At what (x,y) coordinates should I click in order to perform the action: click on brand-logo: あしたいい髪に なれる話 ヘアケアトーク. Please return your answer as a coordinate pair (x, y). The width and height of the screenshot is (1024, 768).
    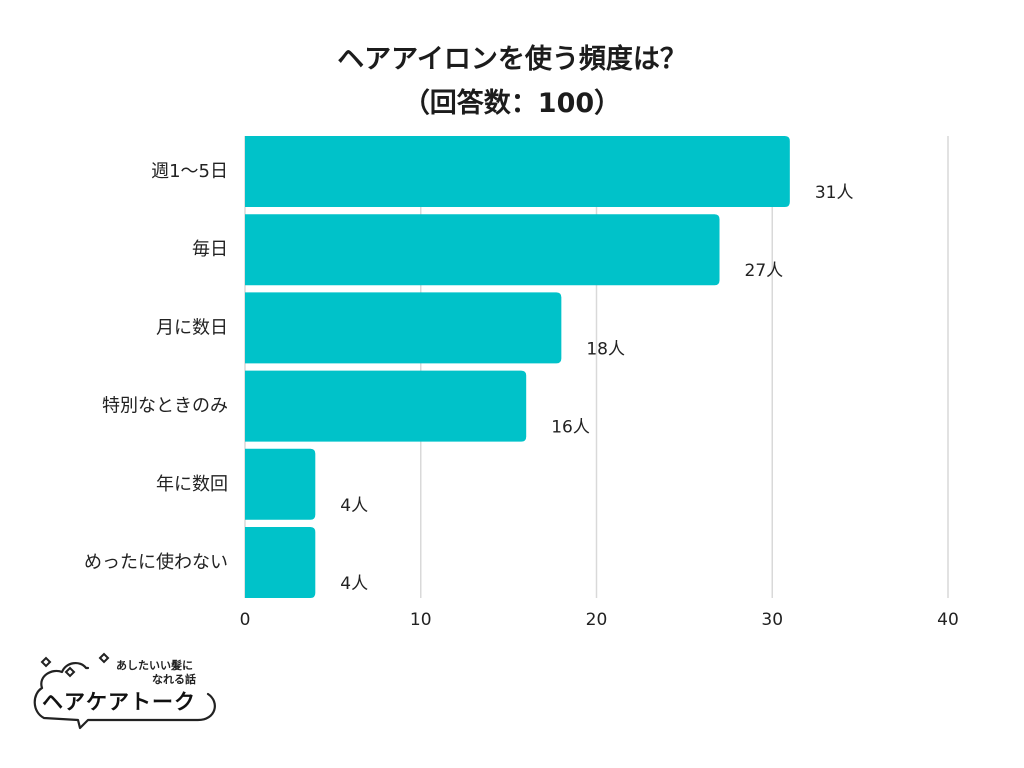
    Looking at the image, I should click on (128, 691).